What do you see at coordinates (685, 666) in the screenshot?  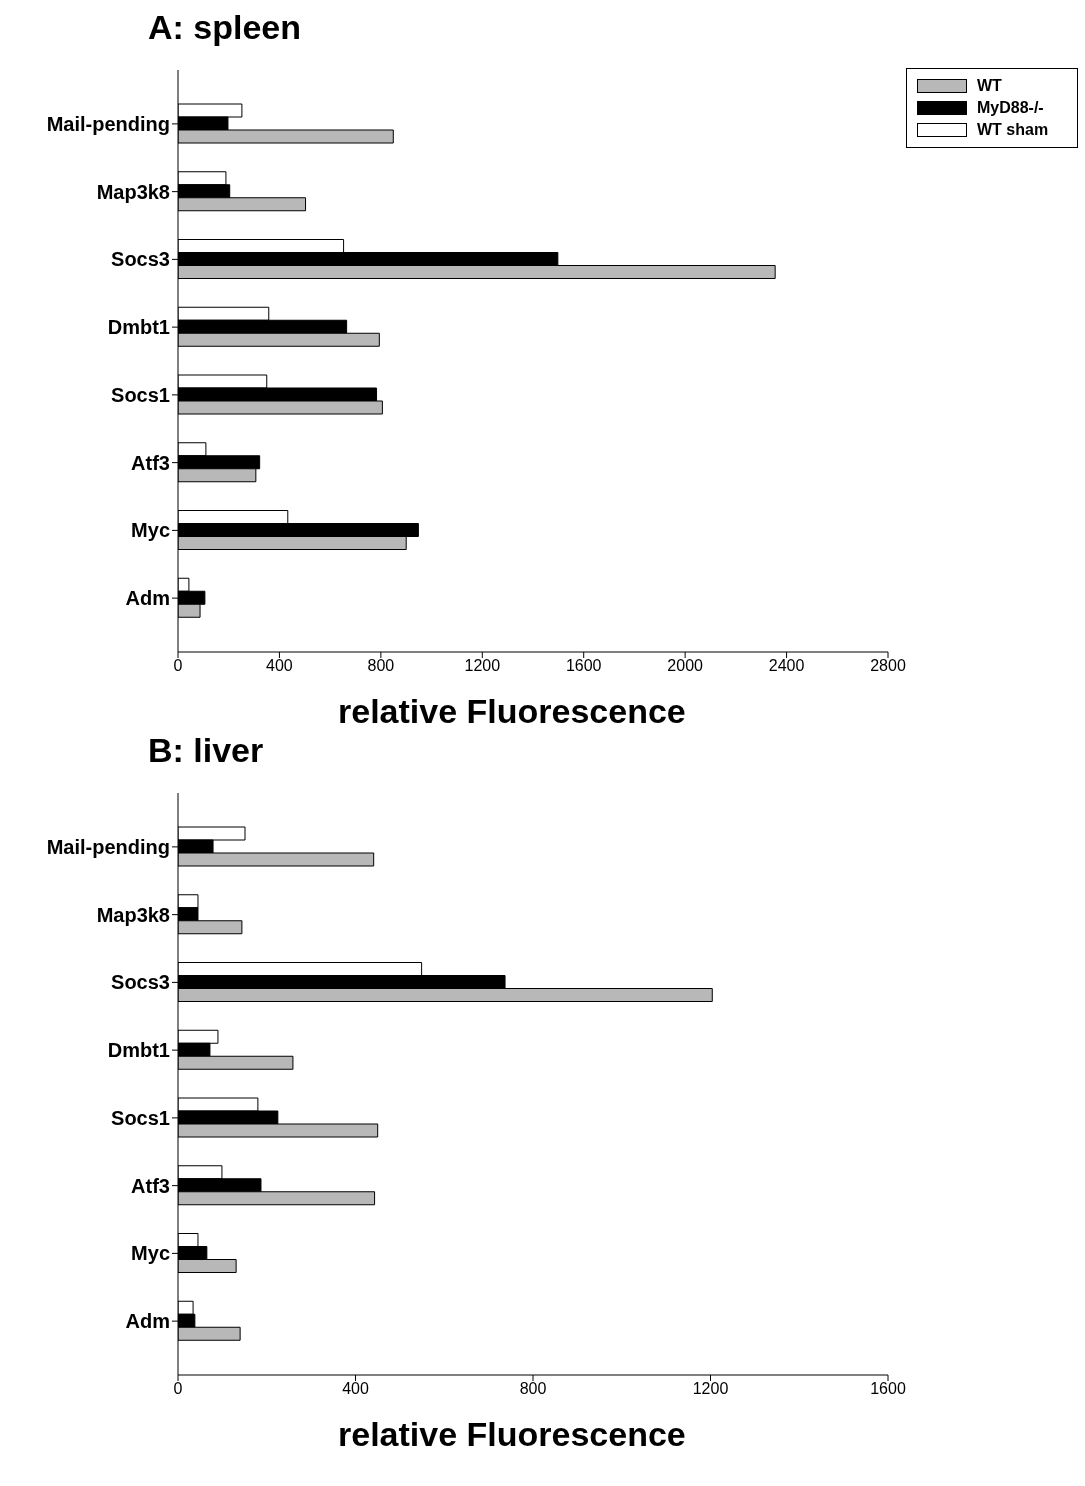 I see `x-tick-label: 2000` at bounding box center [685, 666].